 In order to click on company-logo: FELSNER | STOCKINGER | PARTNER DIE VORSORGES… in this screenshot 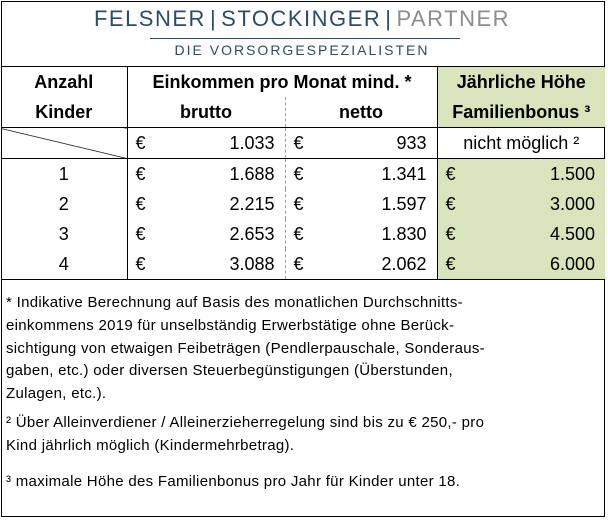, I will do `click(302, 32)`.